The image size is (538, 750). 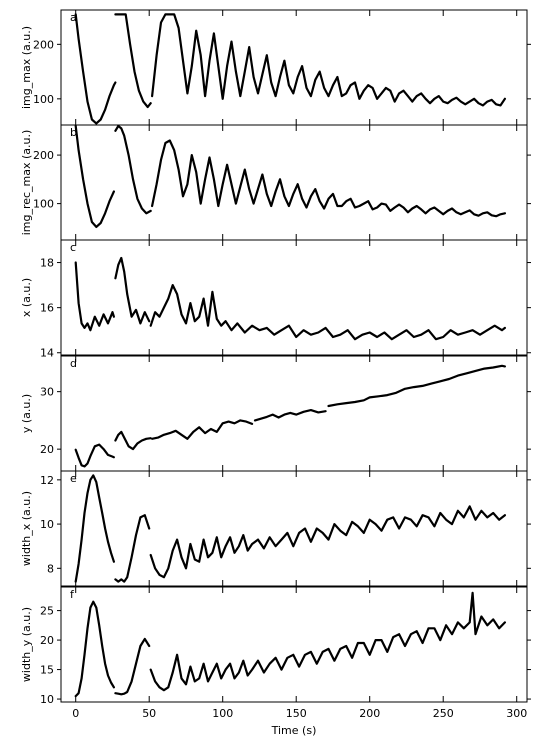 I want to click on y-tick-label-f-0: 10, so click(x=47, y=699).